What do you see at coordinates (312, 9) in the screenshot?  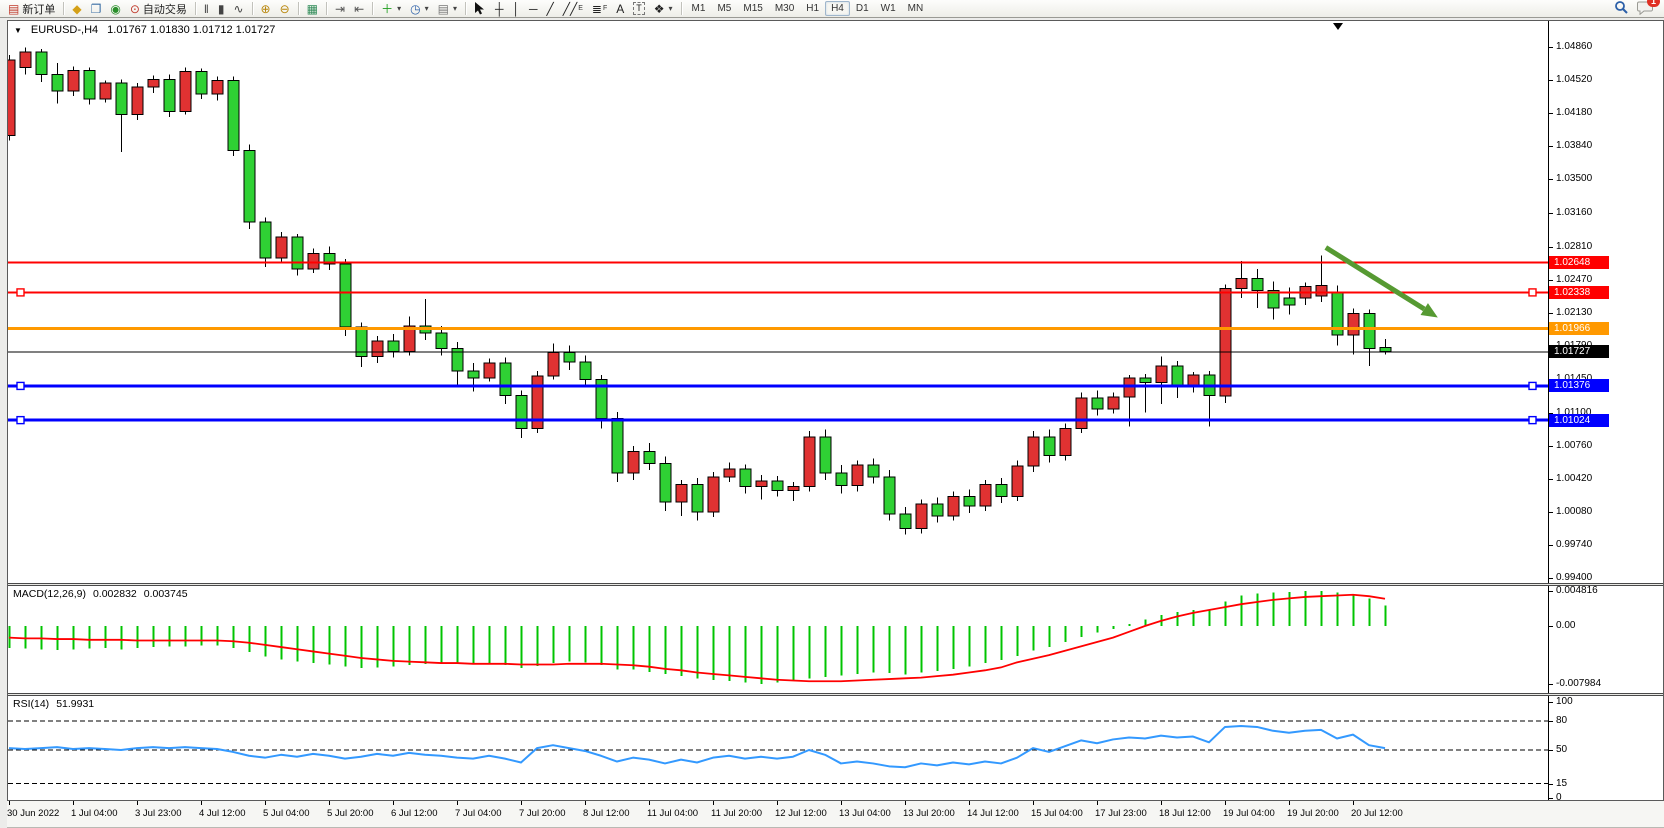 I see `arrange-windows-button: ▦` at bounding box center [312, 9].